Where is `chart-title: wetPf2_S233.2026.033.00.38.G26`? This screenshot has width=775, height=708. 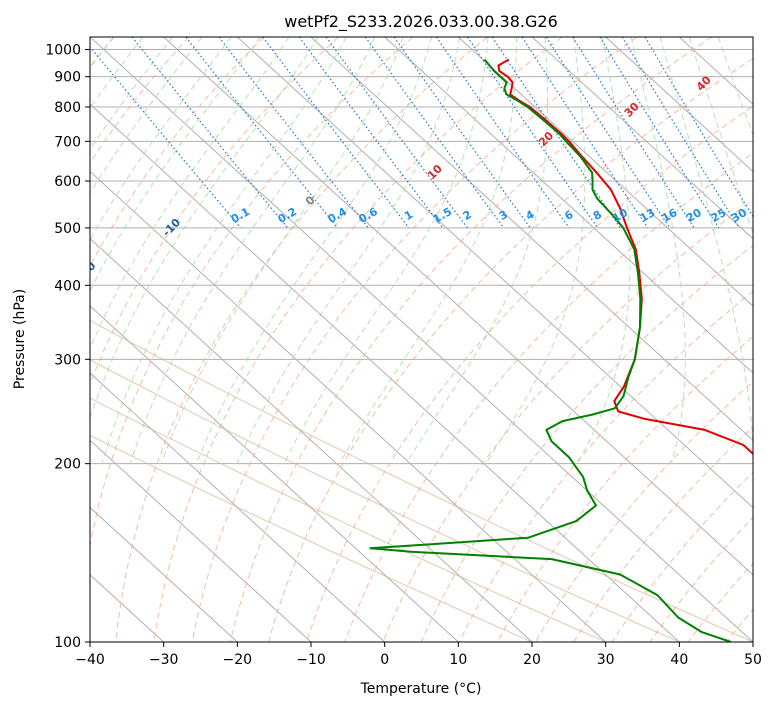 chart-title: wetPf2_S233.2026.033.00.38.G26 is located at coordinates (421, 22).